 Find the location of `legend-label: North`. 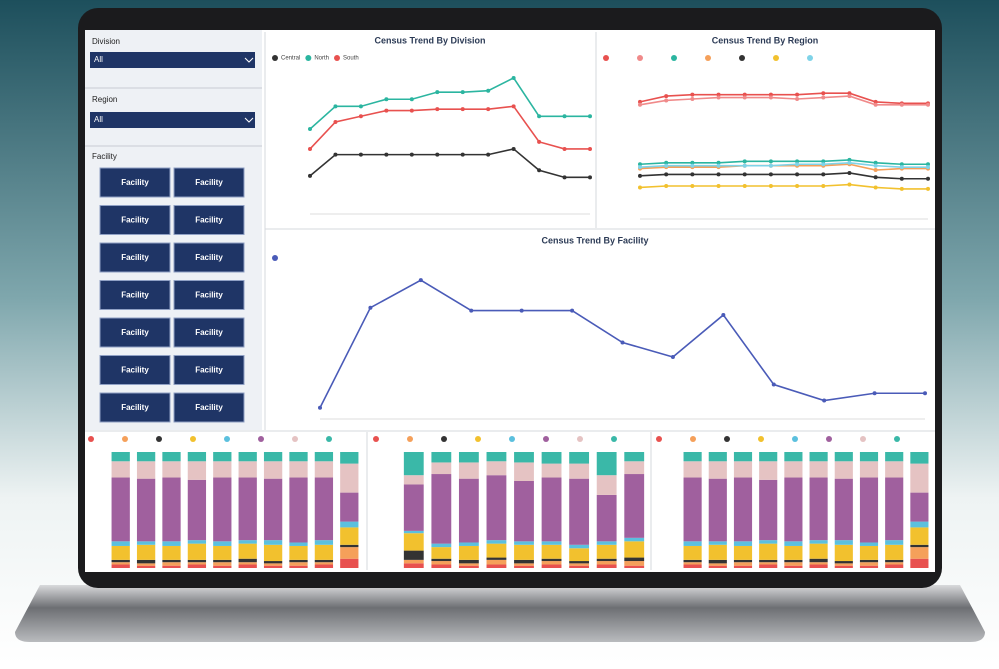

legend-label: North is located at coordinates (321, 59).